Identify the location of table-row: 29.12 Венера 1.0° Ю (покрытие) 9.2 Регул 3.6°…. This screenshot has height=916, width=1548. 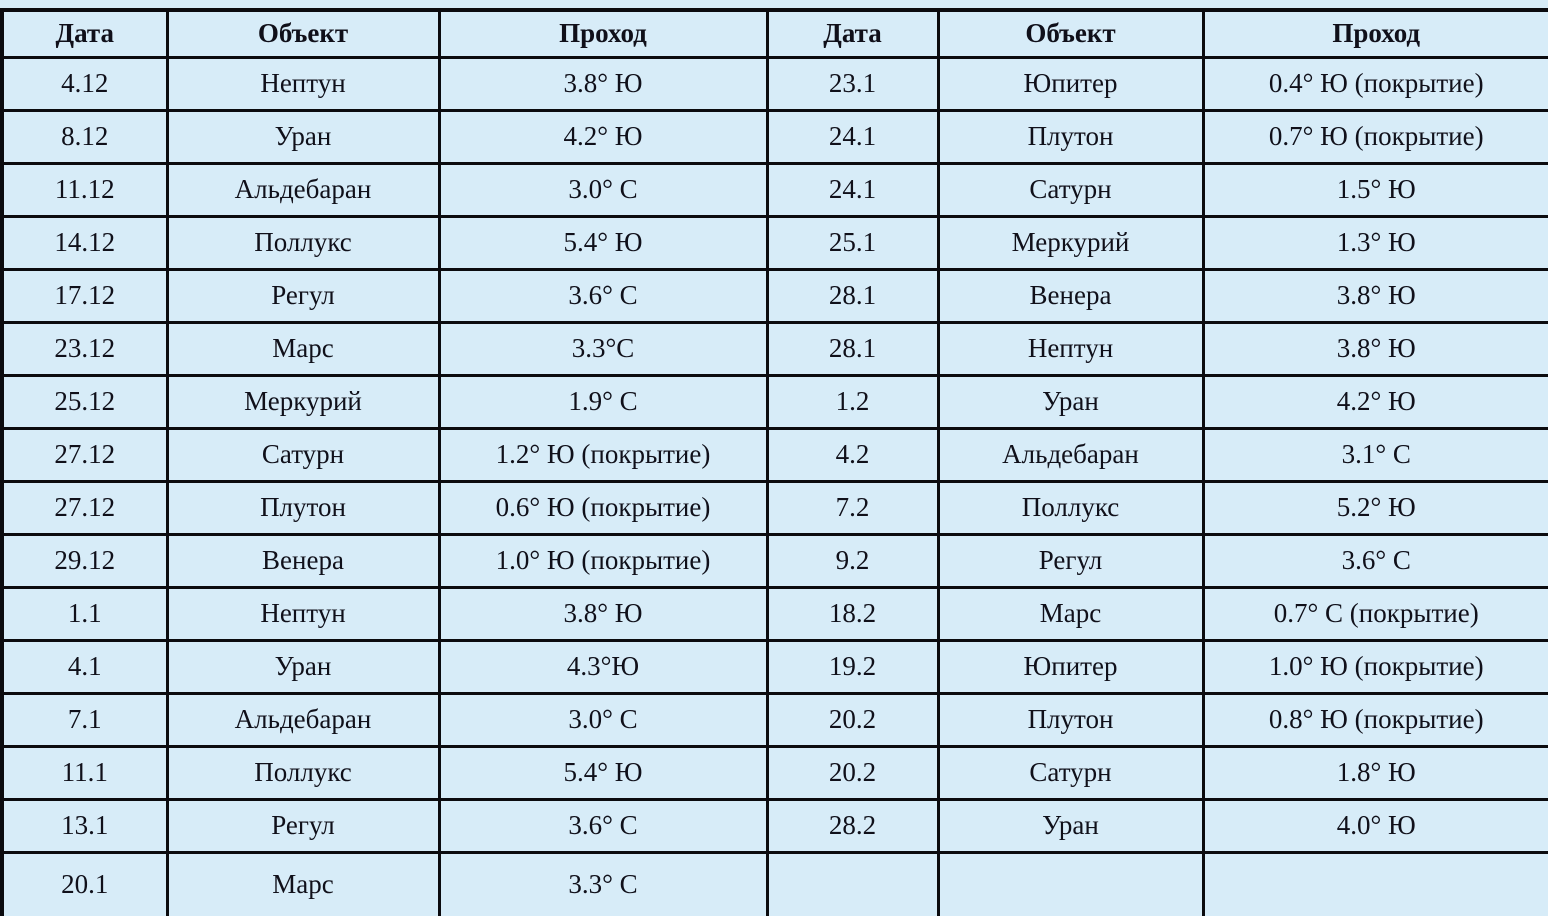
(774, 560).